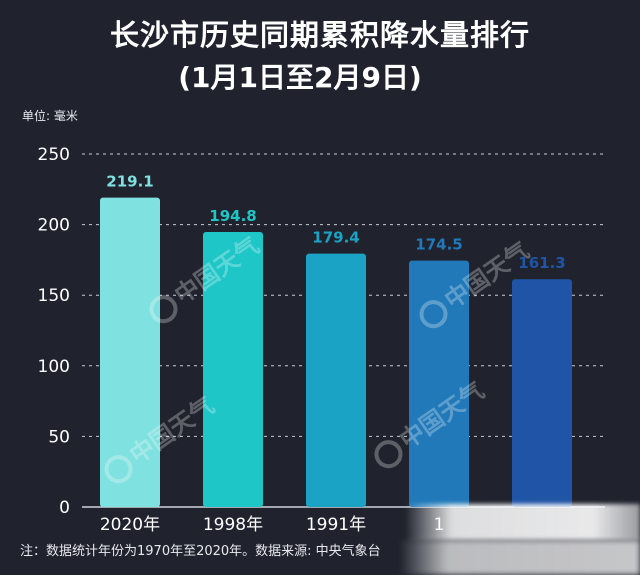 This screenshot has width=640, height=575. I want to click on unit-label: 单位: 毫米, so click(50, 116).